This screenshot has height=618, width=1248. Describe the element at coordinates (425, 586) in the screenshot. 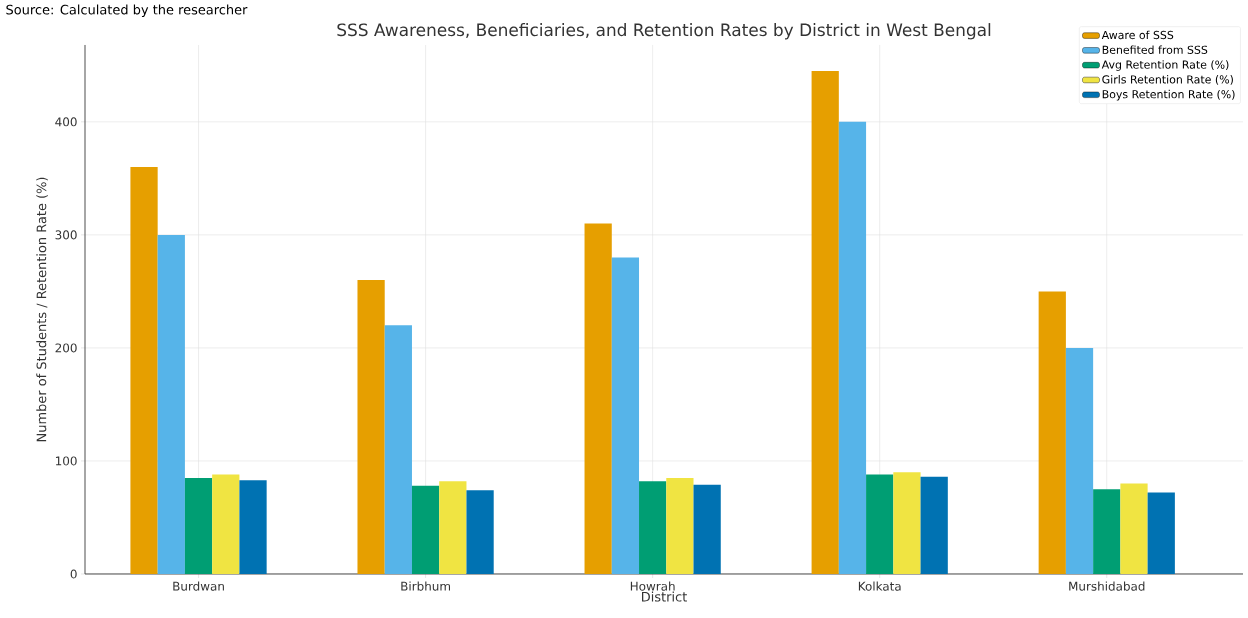

I see `x-tick-label: Birbhum` at that location.